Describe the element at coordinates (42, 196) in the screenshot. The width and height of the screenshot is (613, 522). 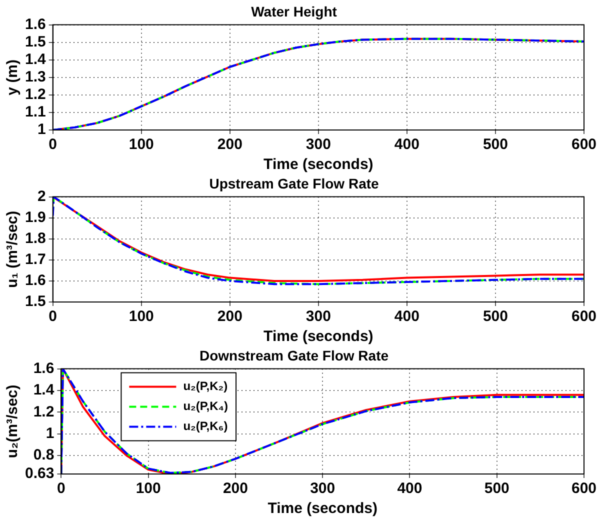
I see `y-tick-label: 2` at that location.